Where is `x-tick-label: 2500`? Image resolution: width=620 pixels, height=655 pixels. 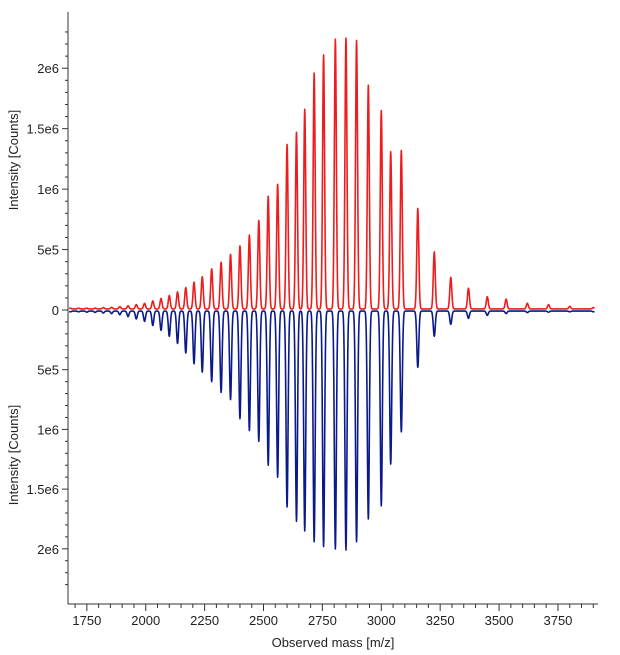
x-tick-label: 2500 is located at coordinates (263, 620).